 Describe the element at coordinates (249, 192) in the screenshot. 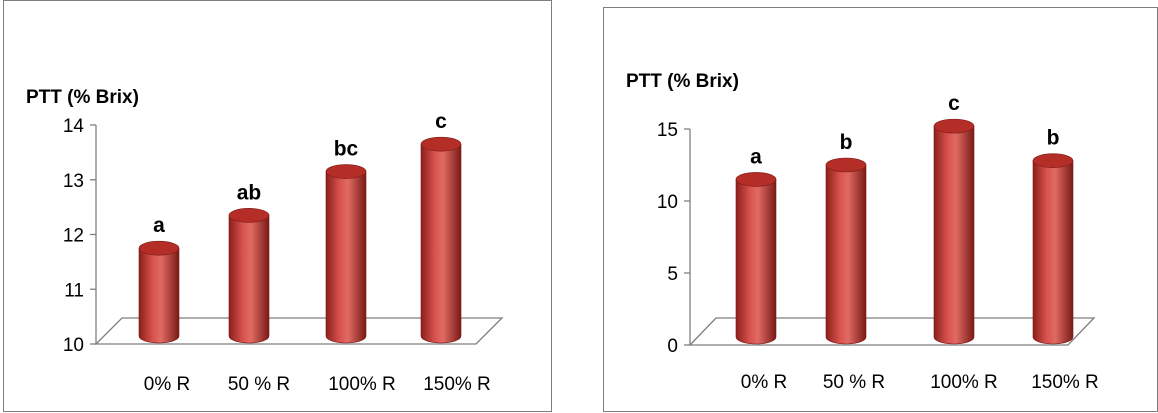

I see `bar-significance-label: ab` at that location.